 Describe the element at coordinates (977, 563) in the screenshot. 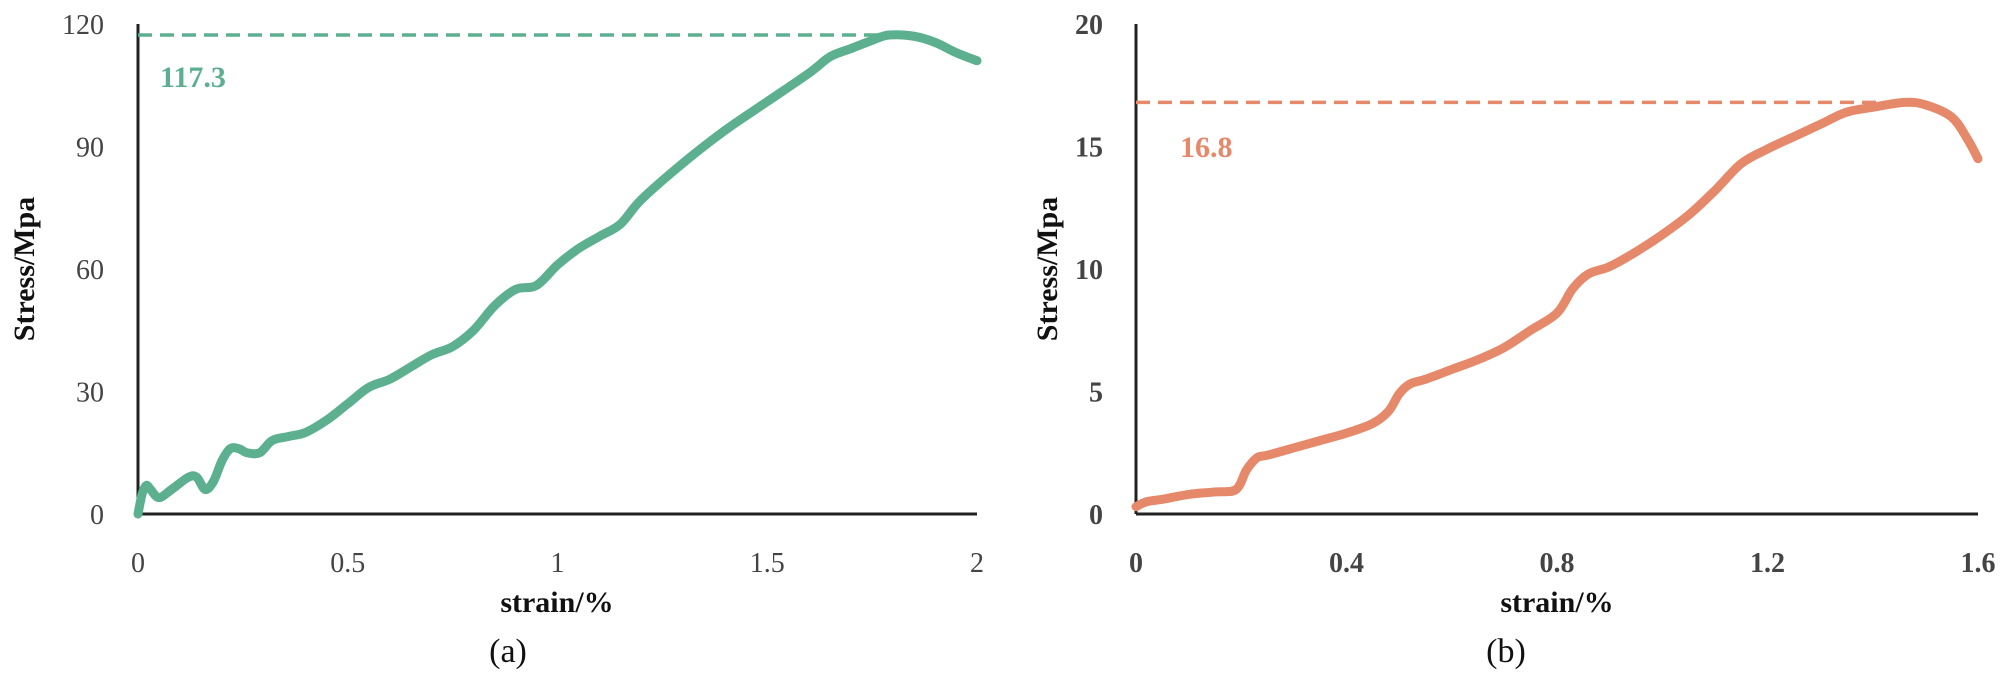

I see `x-tick-label: 2` at that location.